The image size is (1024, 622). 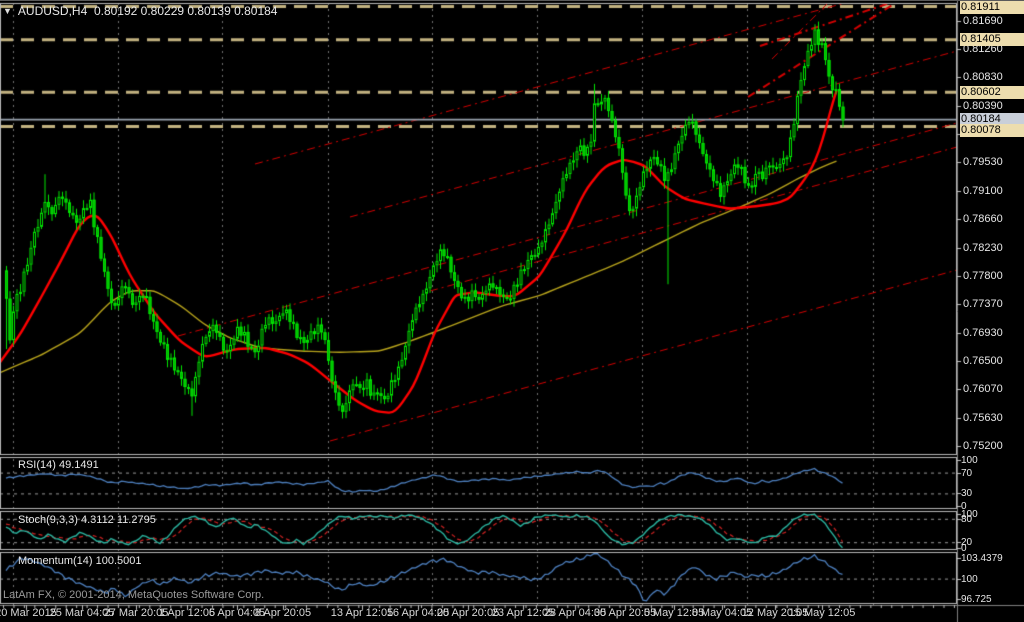 What do you see at coordinates (468, 613) in the screenshot?
I see `time-axis-label: 20 Apr 20:05` at bounding box center [468, 613].